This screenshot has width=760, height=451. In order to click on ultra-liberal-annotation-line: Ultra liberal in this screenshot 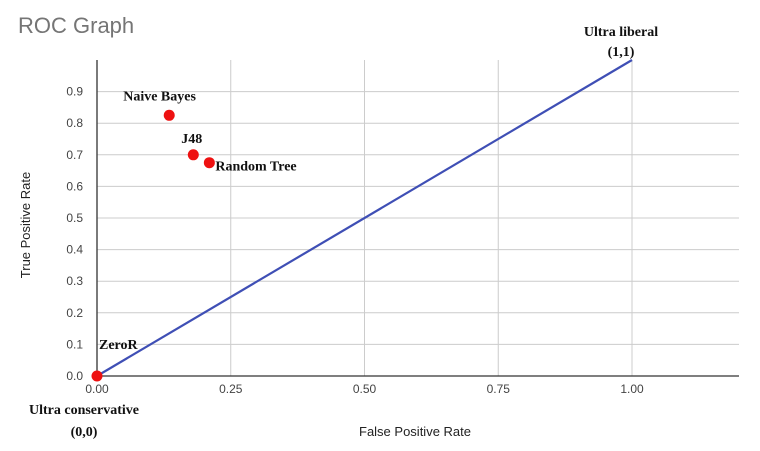, I will do `click(621, 32)`.